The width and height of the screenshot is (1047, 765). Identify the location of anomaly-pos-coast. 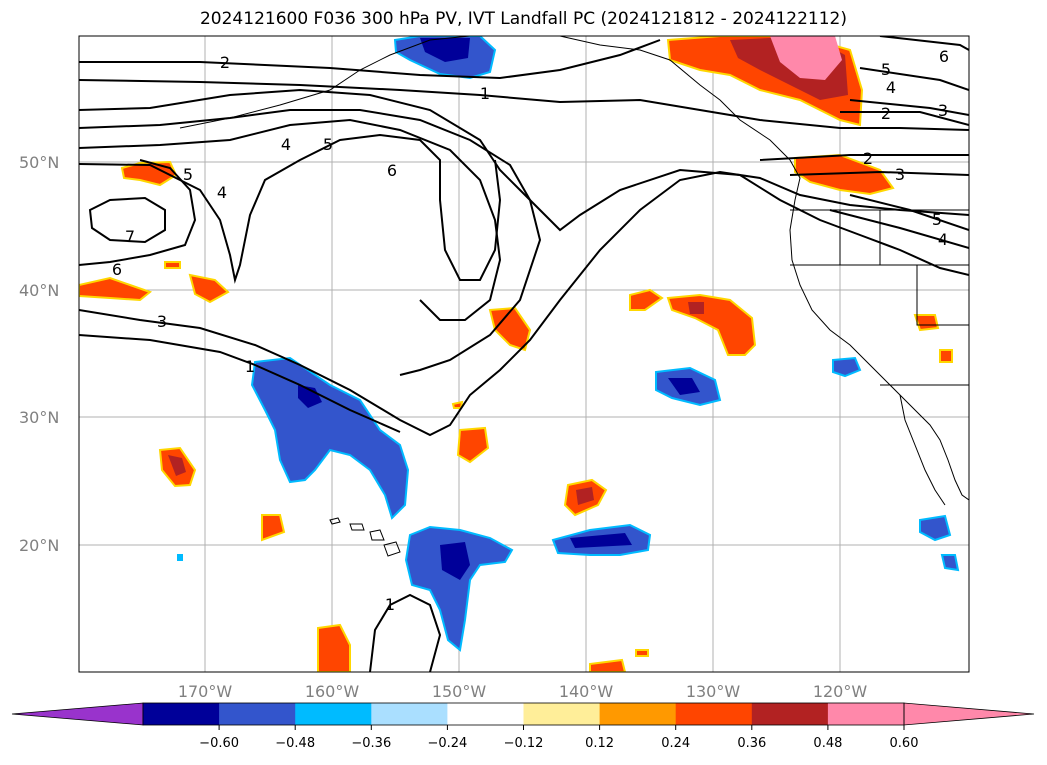
(926, 323).